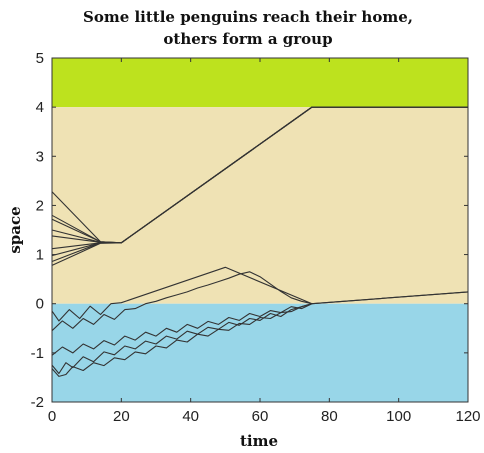 This screenshot has height=453, width=484. Describe the element at coordinates (37, 402) in the screenshot. I see `y-tick-label: -2` at that location.